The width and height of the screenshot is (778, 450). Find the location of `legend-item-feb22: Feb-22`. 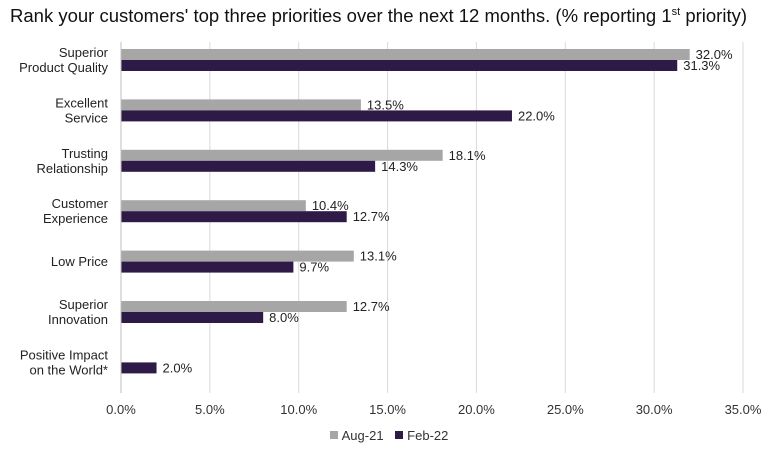

legend-item-feb22: Feb-22 is located at coordinates (421, 435).